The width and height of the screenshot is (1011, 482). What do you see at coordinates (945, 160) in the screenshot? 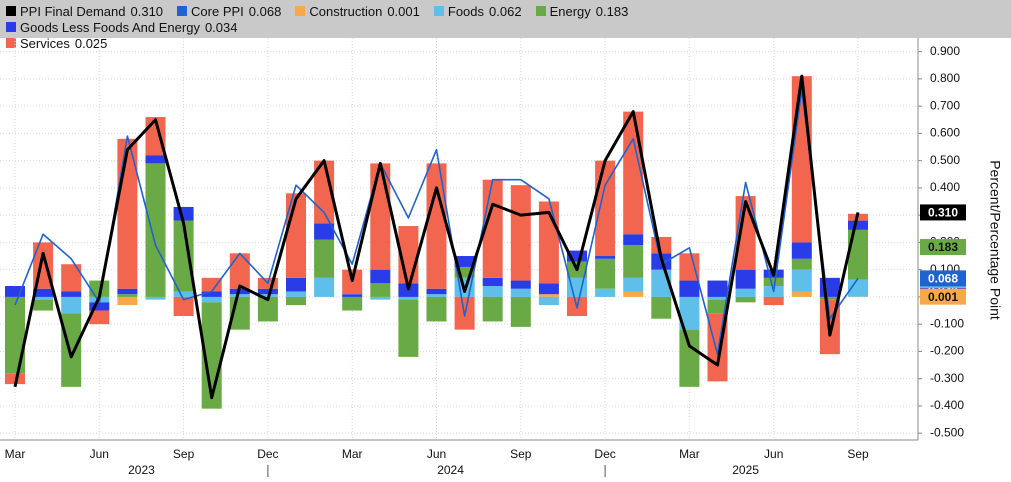
I see `y-tick-label: 0.500` at bounding box center [945, 160].